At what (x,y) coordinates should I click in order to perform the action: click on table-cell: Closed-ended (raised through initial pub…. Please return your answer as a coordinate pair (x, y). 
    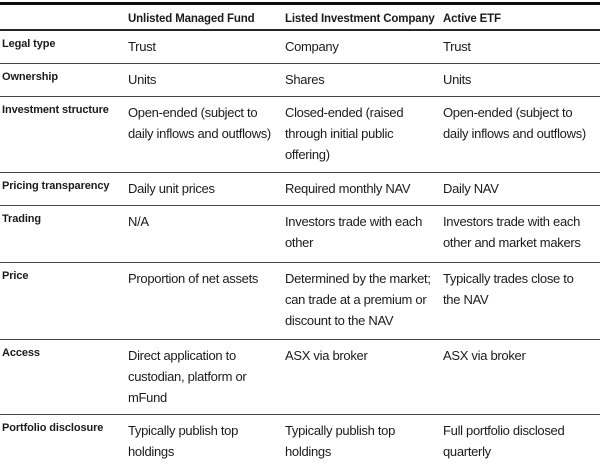
    Looking at the image, I should click on (344, 133).